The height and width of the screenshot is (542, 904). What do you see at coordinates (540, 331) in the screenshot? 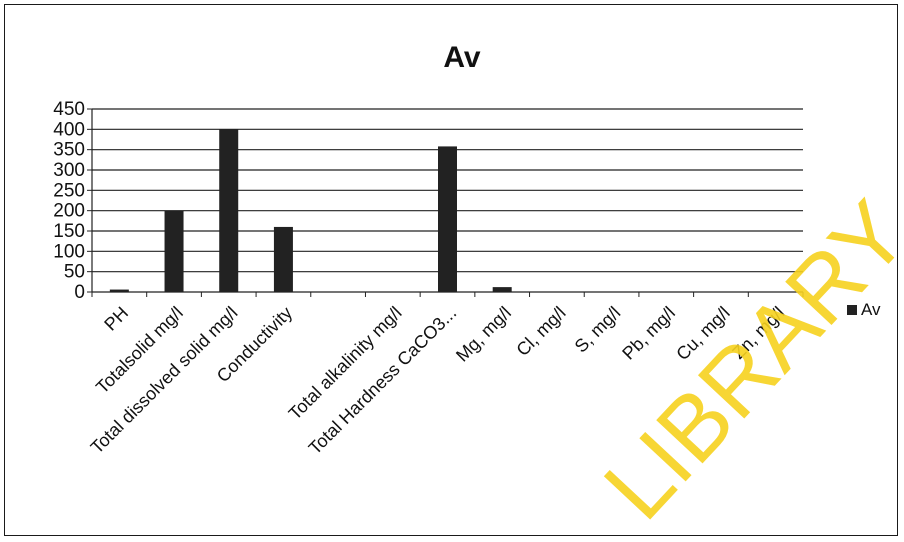
I see `category-label: Cl, mg/l` at bounding box center [540, 331].